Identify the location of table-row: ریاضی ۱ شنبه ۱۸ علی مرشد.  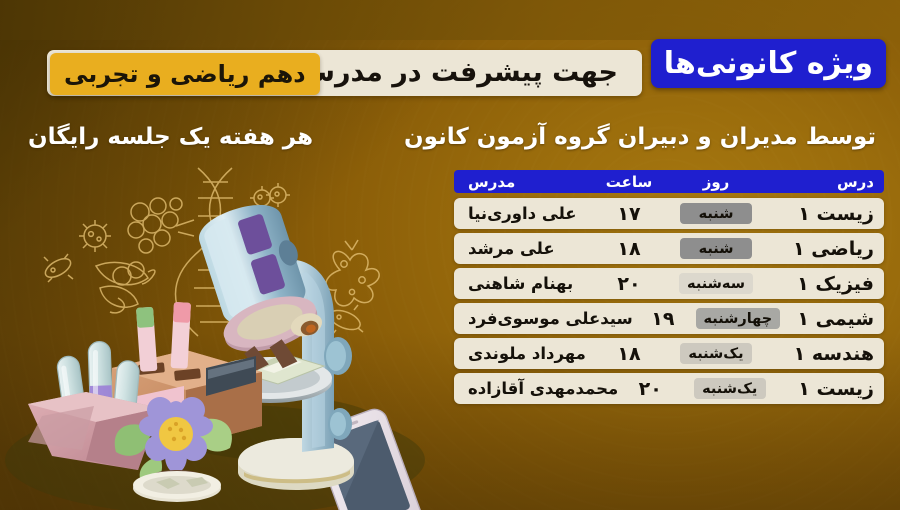
(669, 248).